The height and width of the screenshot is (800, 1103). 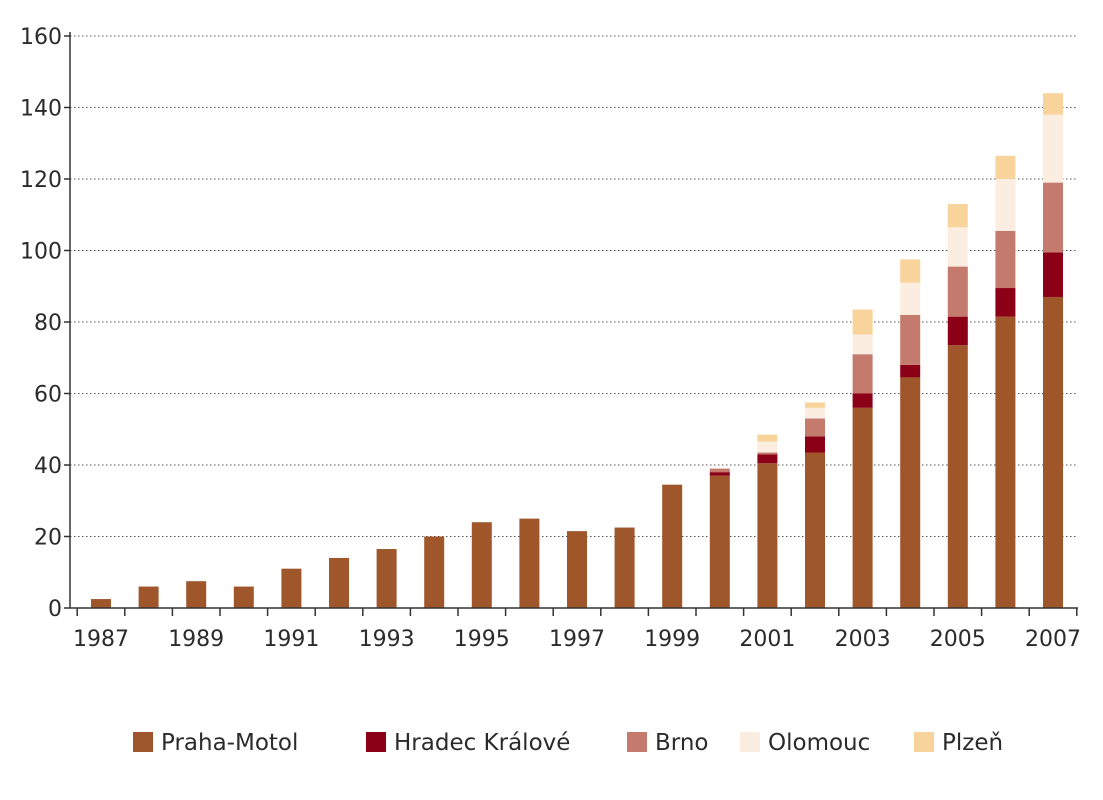 I want to click on legend-label: Olomouc, so click(x=819, y=743).